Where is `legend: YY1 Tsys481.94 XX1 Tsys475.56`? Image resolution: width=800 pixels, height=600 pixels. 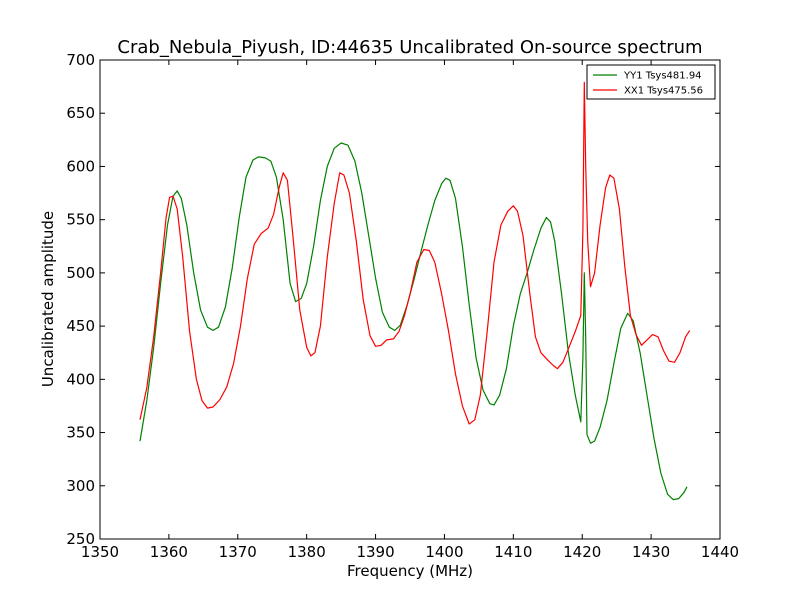 legend: YY1 Tsys481.94 XX1 Tsys475.56 is located at coordinates (651, 82).